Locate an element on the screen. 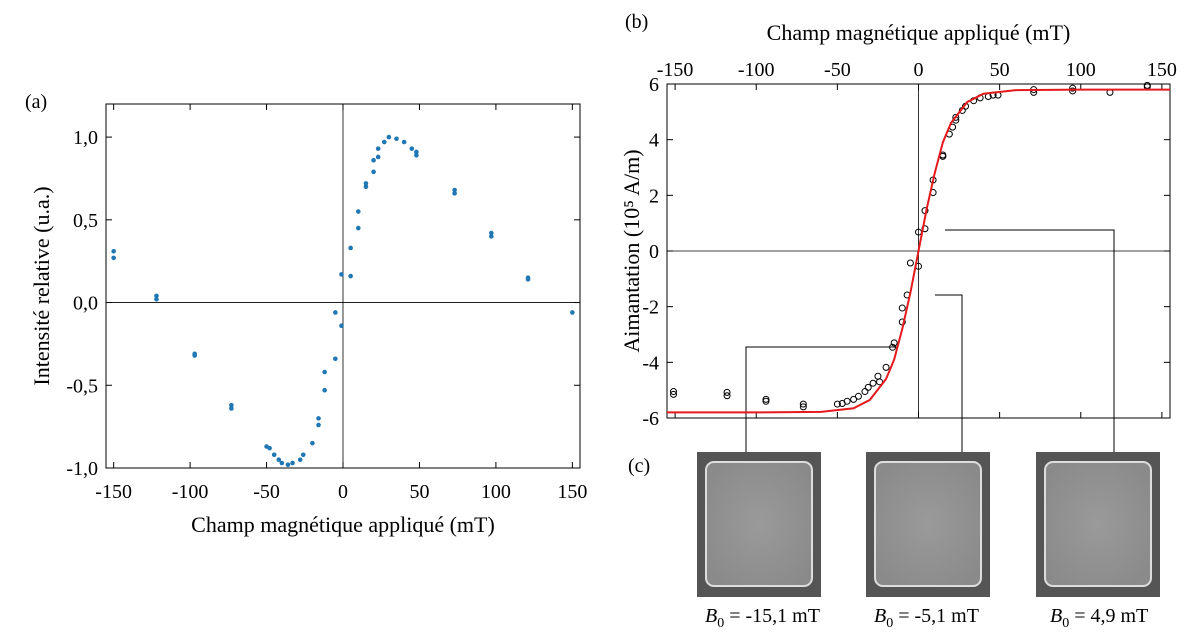 This screenshot has width=1195, height=632. y-tick-label: -2 is located at coordinates (650, 308).